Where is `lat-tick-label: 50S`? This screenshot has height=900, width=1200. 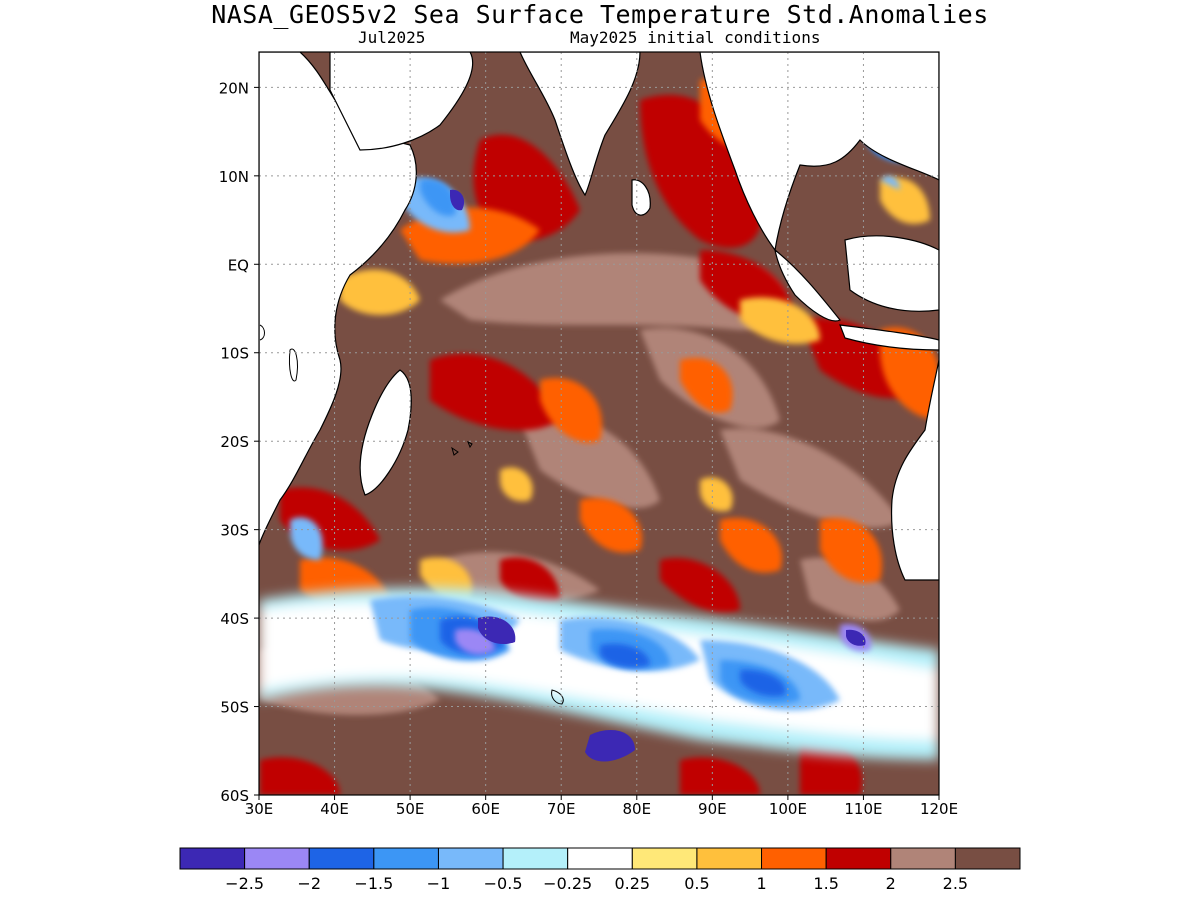 lat-tick-label: 50S is located at coordinates (234, 708).